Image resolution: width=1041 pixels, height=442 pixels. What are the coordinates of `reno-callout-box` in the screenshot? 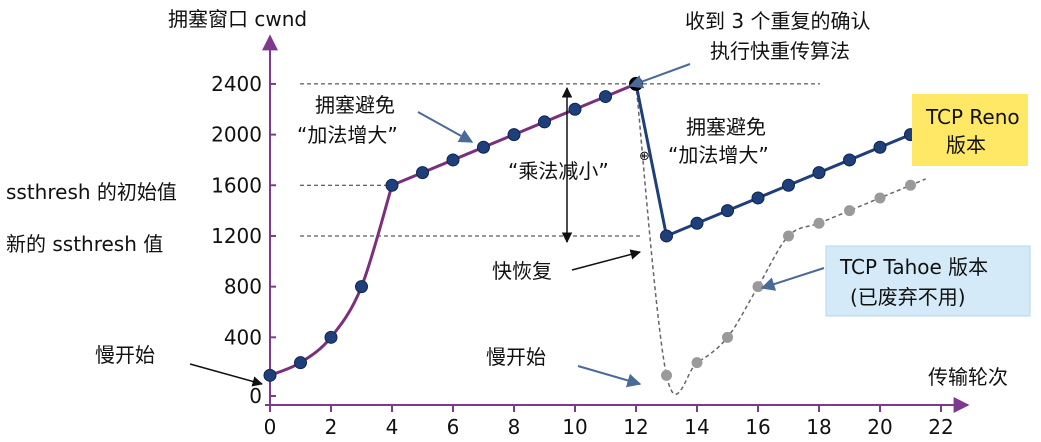 It's located at (970, 130).